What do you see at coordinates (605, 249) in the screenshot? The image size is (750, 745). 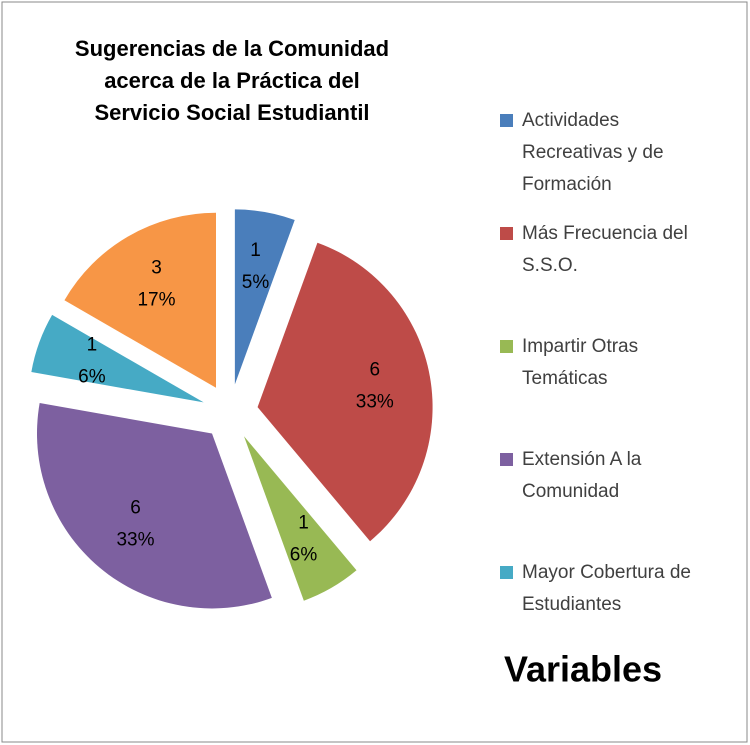 I see `legend-label: Más Frecuencia del S.S.O.` at bounding box center [605, 249].